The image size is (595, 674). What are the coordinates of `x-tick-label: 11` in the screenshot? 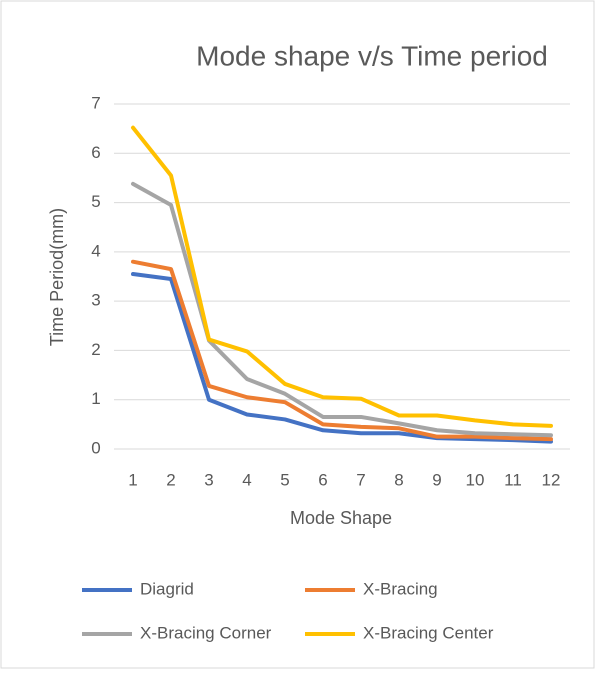 It's located at (513, 479).